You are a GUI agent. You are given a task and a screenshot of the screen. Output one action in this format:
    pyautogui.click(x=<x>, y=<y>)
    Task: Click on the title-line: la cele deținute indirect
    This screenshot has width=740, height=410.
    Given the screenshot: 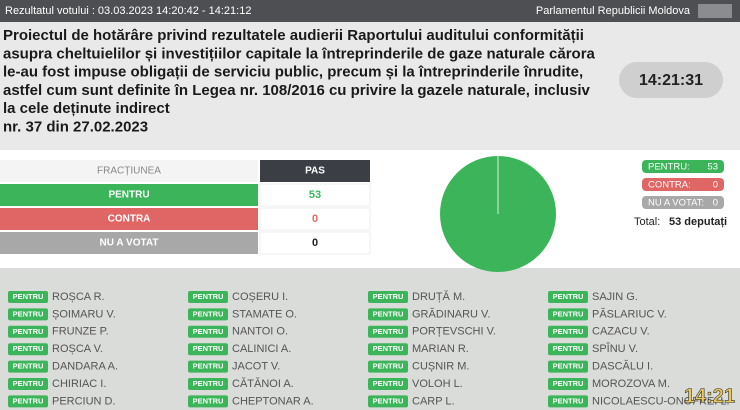 What is the action you would take?
    pyautogui.click(x=86, y=108)
    